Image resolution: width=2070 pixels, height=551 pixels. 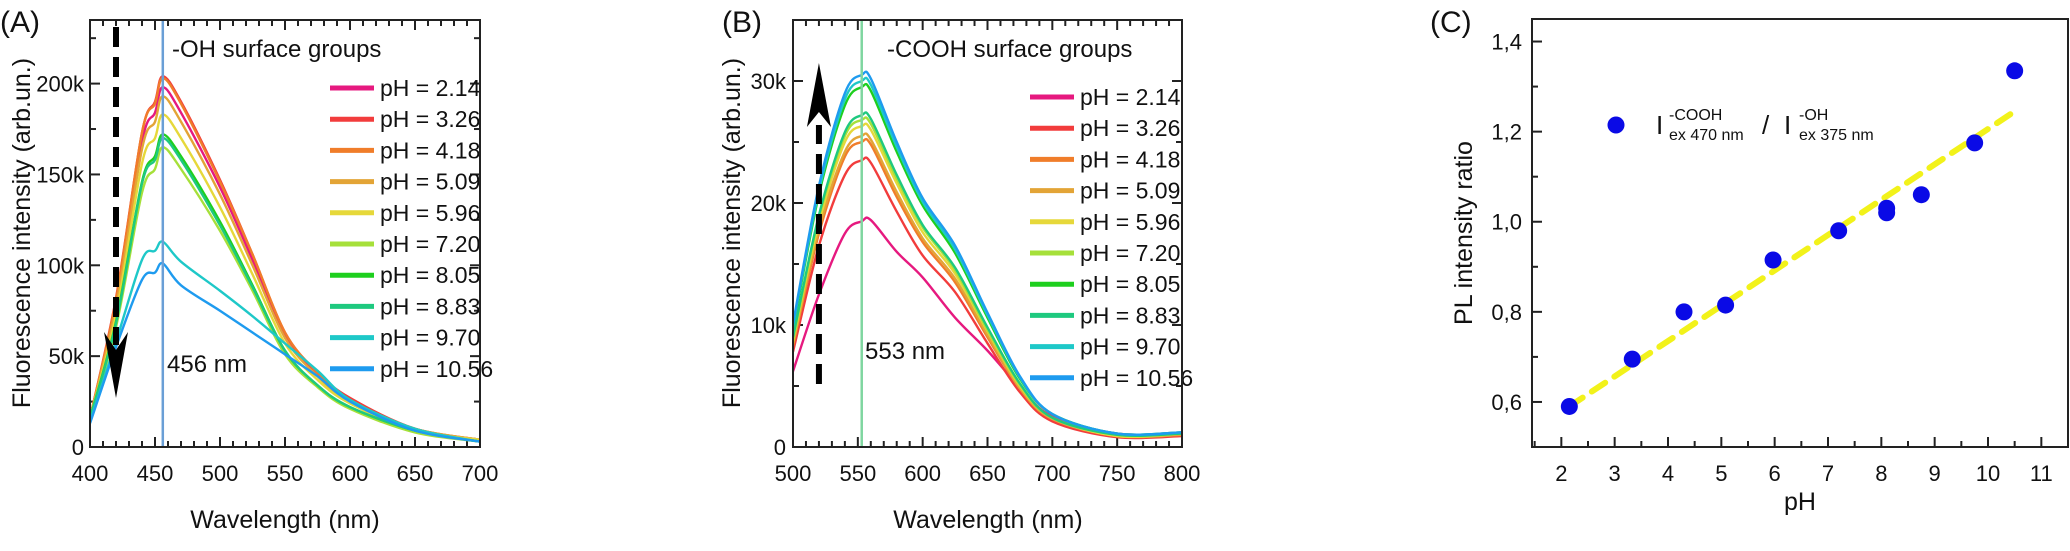 I want to click on y-tick-label: 10k, so click(x=769, y=325).